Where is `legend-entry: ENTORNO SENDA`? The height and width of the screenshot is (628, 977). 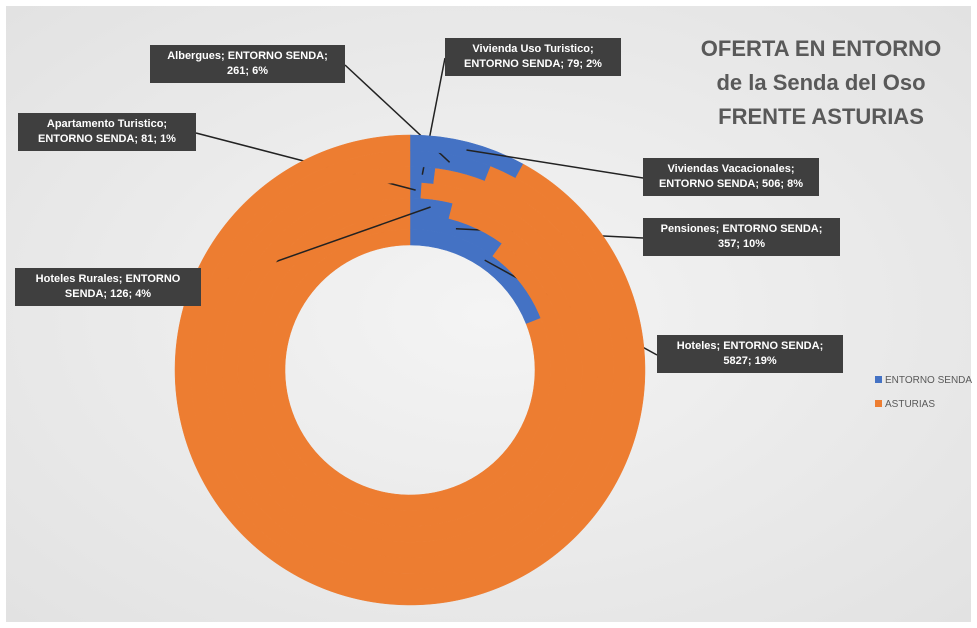
legend-entry: ENTORNO SENDA is located at coordinates (923, 380).